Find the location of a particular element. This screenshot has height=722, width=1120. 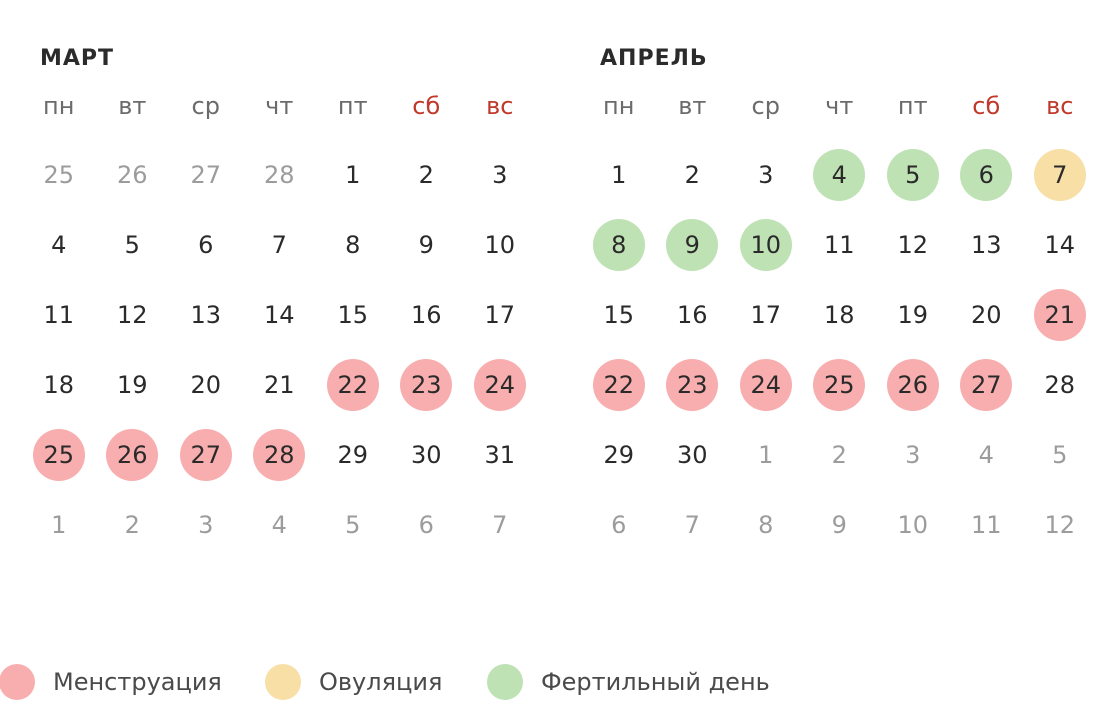

weekday-label: вт is located at coordinates (132, 106).